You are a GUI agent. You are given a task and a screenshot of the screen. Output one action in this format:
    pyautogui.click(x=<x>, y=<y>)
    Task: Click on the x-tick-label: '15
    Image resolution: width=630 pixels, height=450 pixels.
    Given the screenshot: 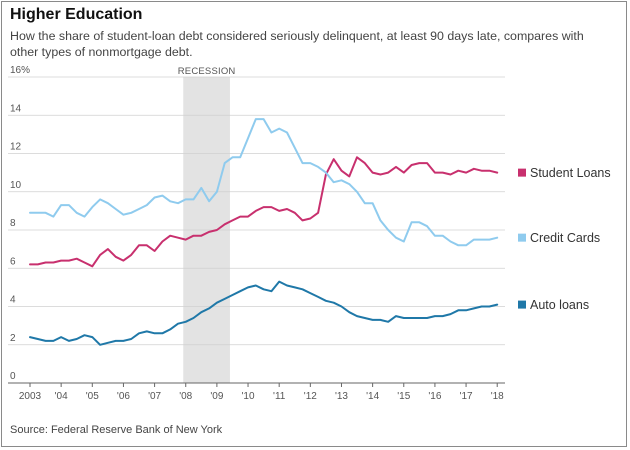 What is the action you would take?
    pyautogui.click(x=403, y=396)
    